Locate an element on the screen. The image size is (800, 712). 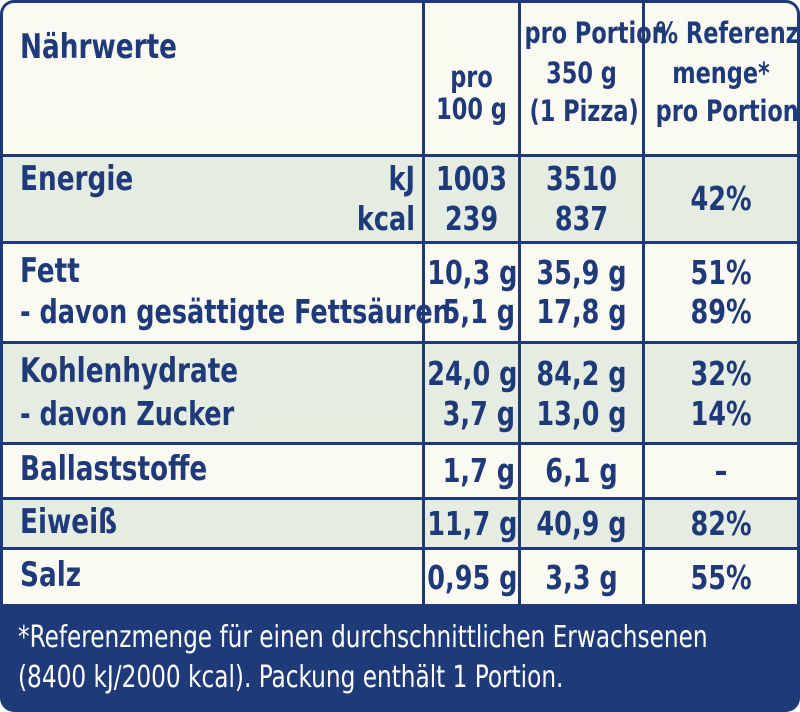
row-band-kohlenhydrate is located at coordinates (400, 393).